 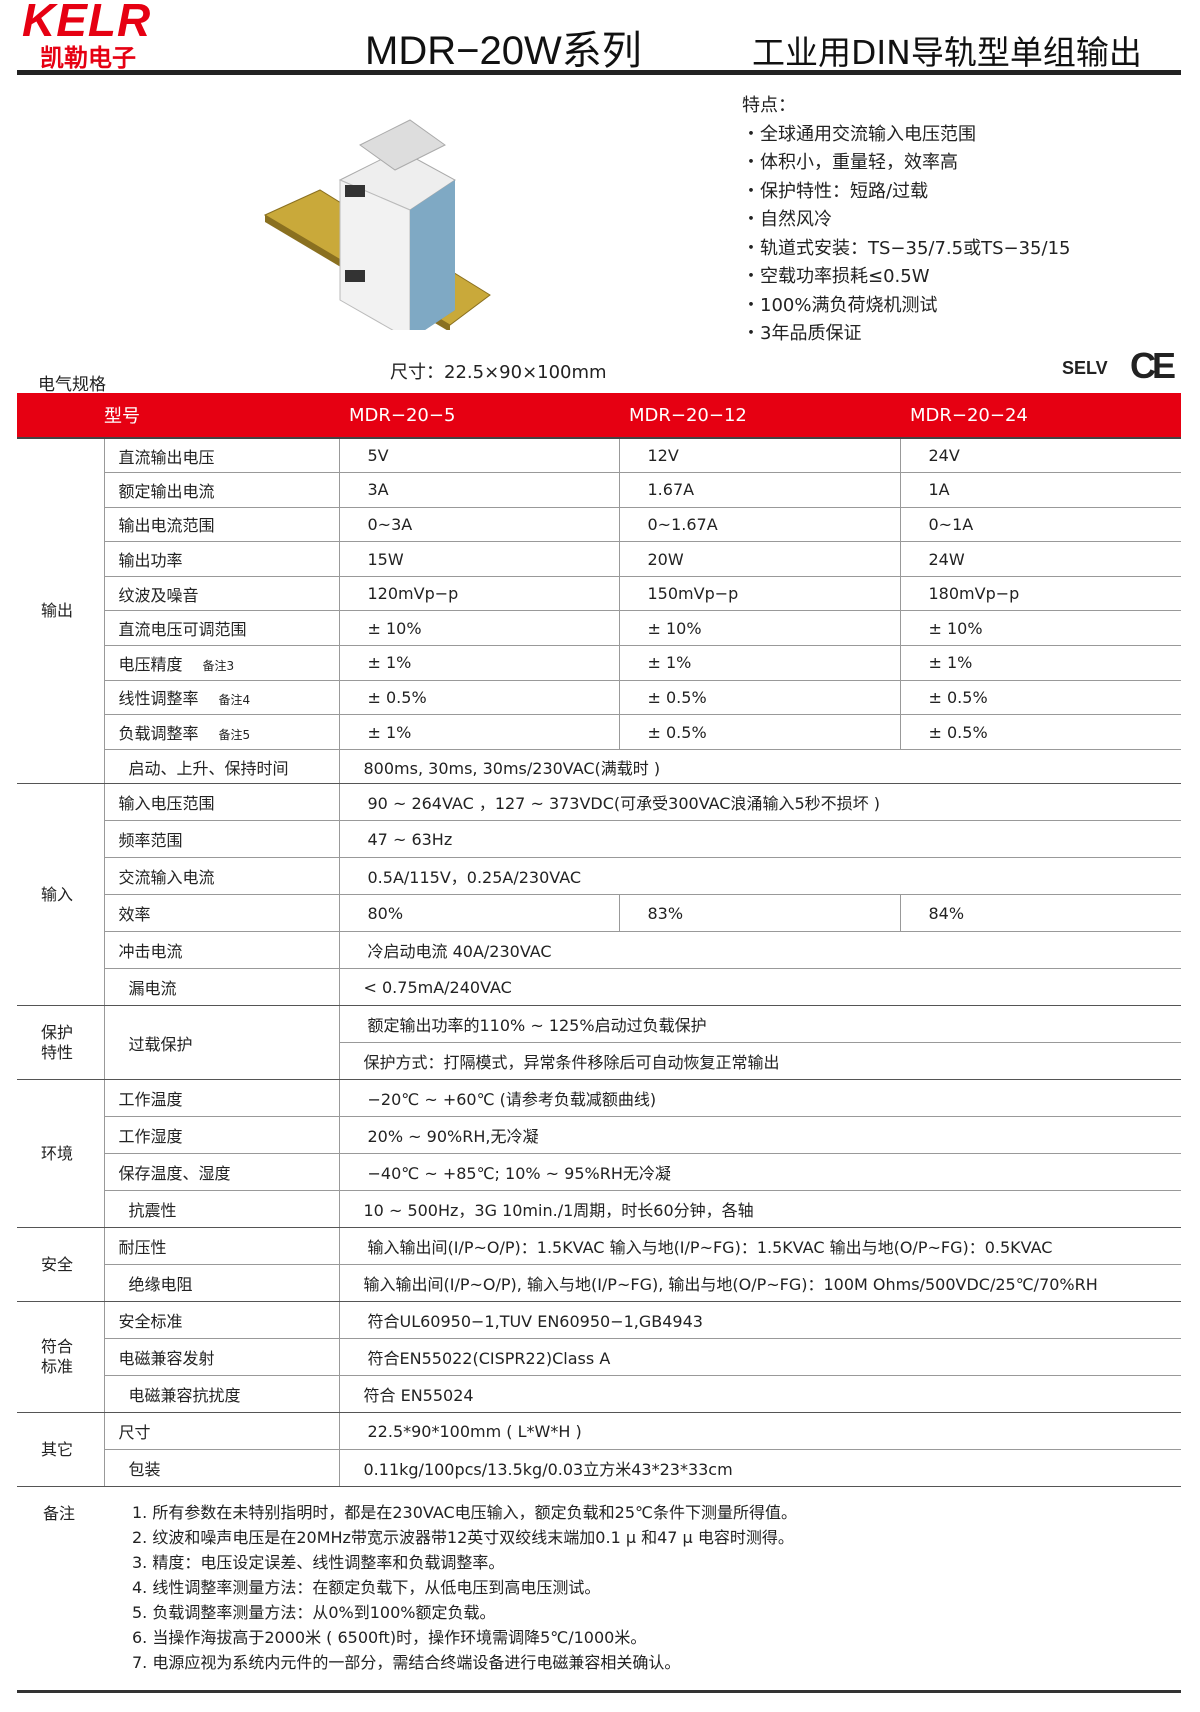 I want to click on row-label-text: 过载保护, so click(x=160, y=1044).